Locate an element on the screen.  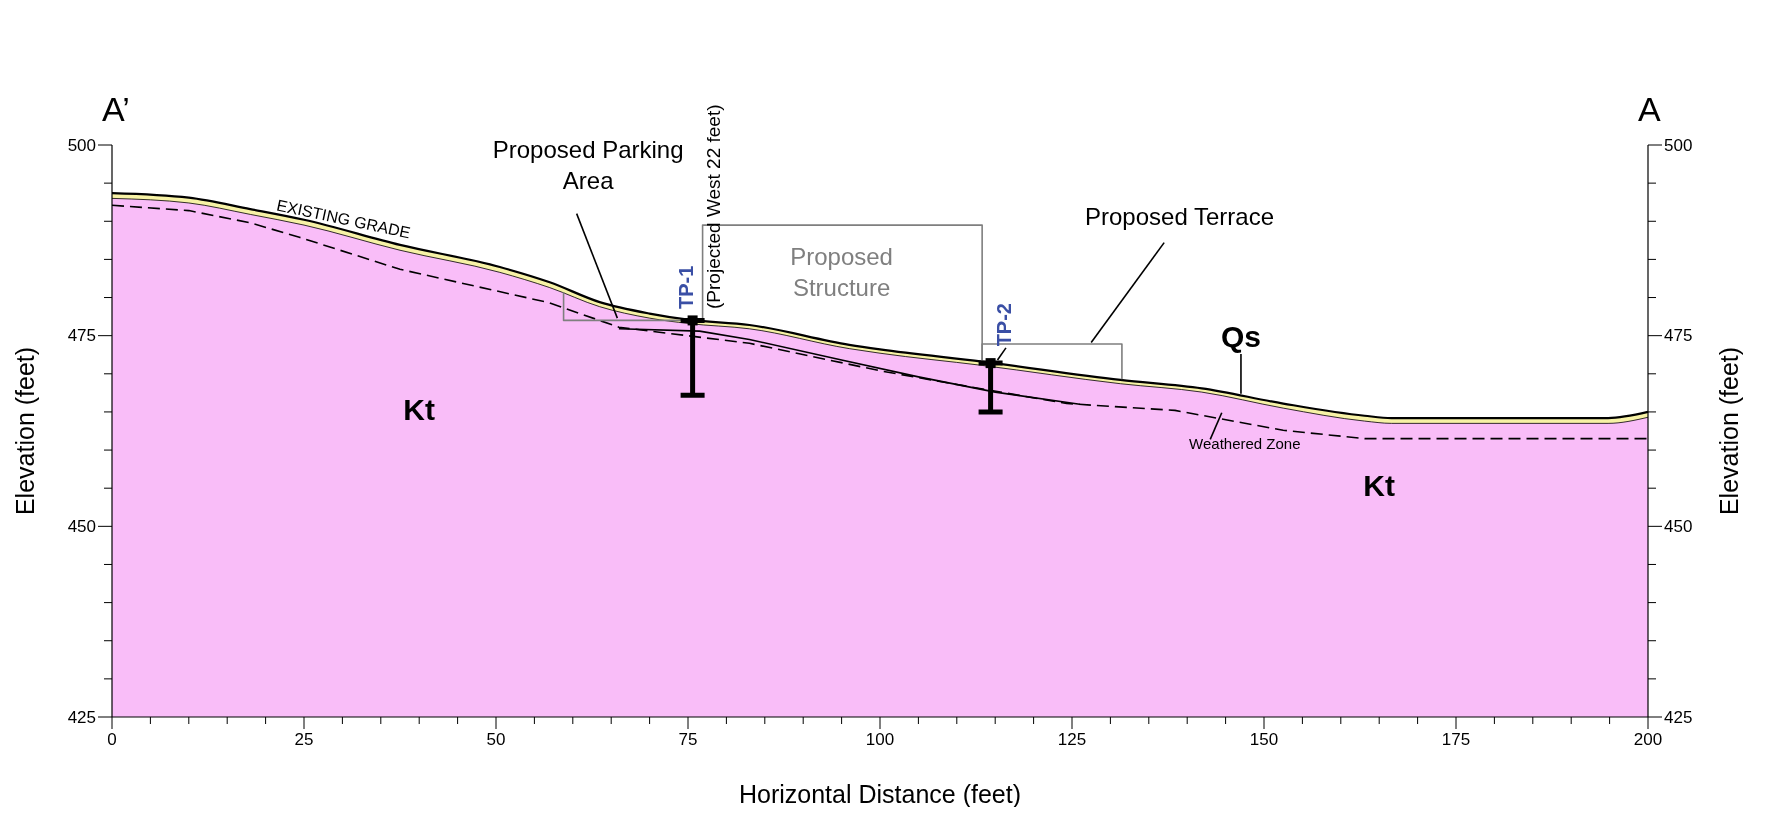
x-tick-label: 200 is located at coordinates (1648, 739).